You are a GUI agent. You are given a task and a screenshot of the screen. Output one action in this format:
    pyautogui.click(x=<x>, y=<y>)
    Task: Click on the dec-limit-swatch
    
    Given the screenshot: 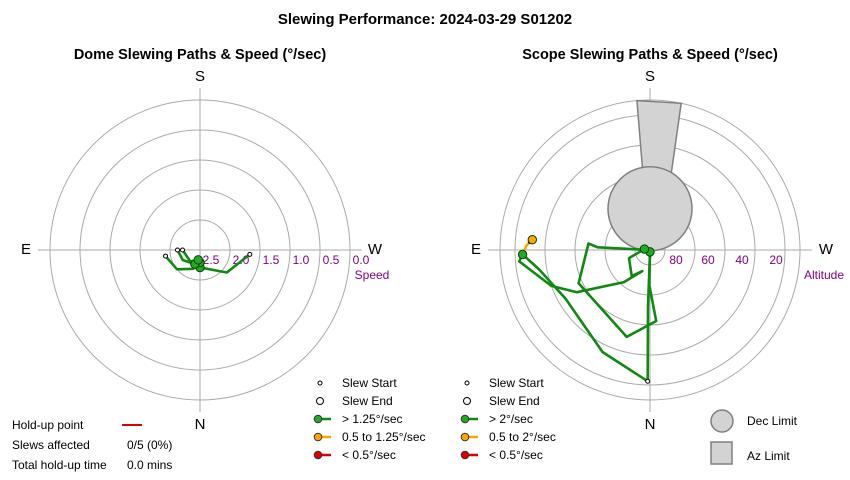 What is the action you would take?
    pyautogui.click(x=722, y=421)
    